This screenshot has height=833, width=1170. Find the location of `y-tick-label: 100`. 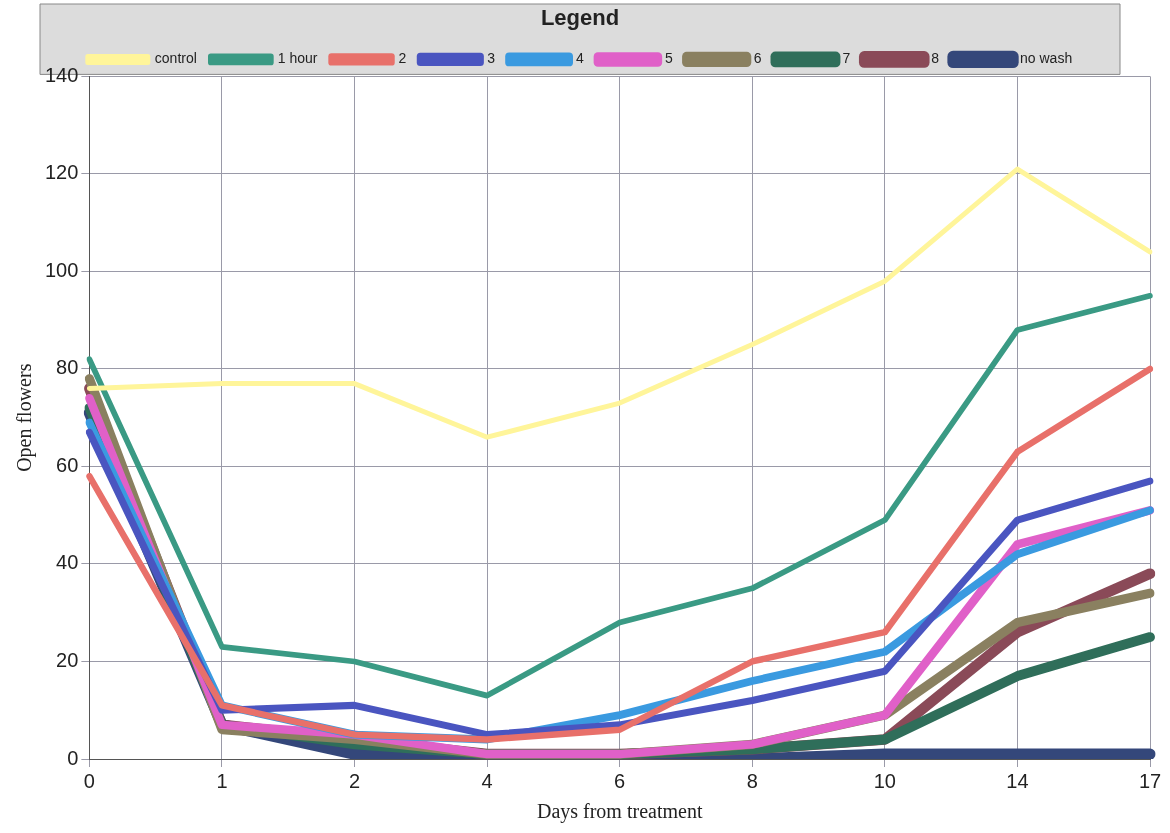

y-tick-label: 100 is located at coordinates (61, 269).